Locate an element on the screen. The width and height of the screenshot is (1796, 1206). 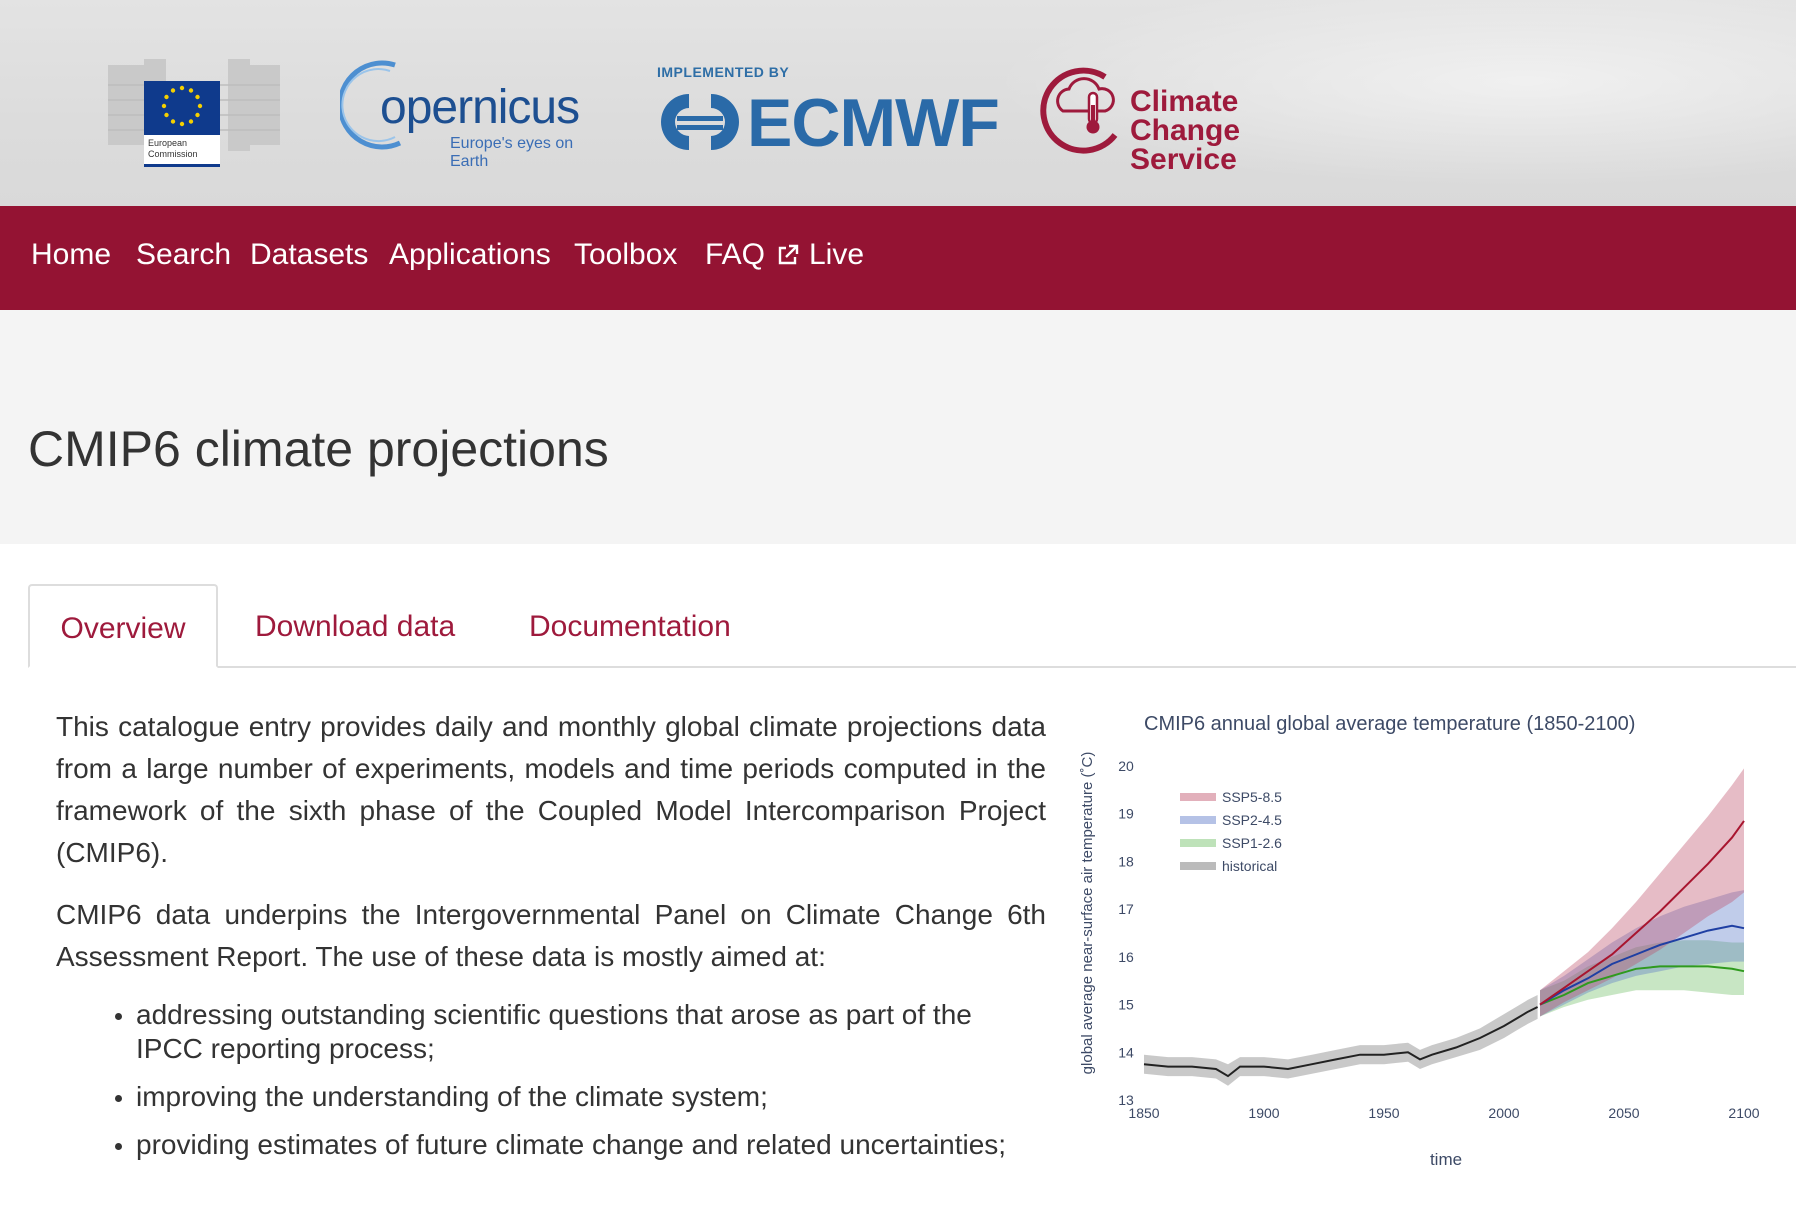
copernicus-tagline: Europe's eyes on Earth is located at coordinates (512, 152).